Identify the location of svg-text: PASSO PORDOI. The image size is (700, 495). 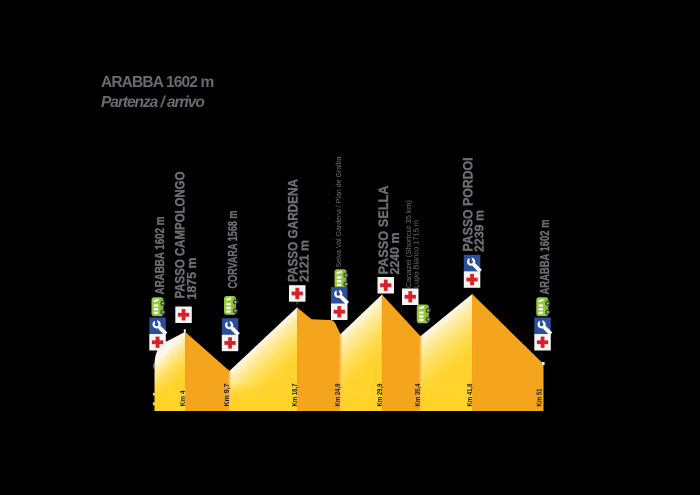
(468, 205).